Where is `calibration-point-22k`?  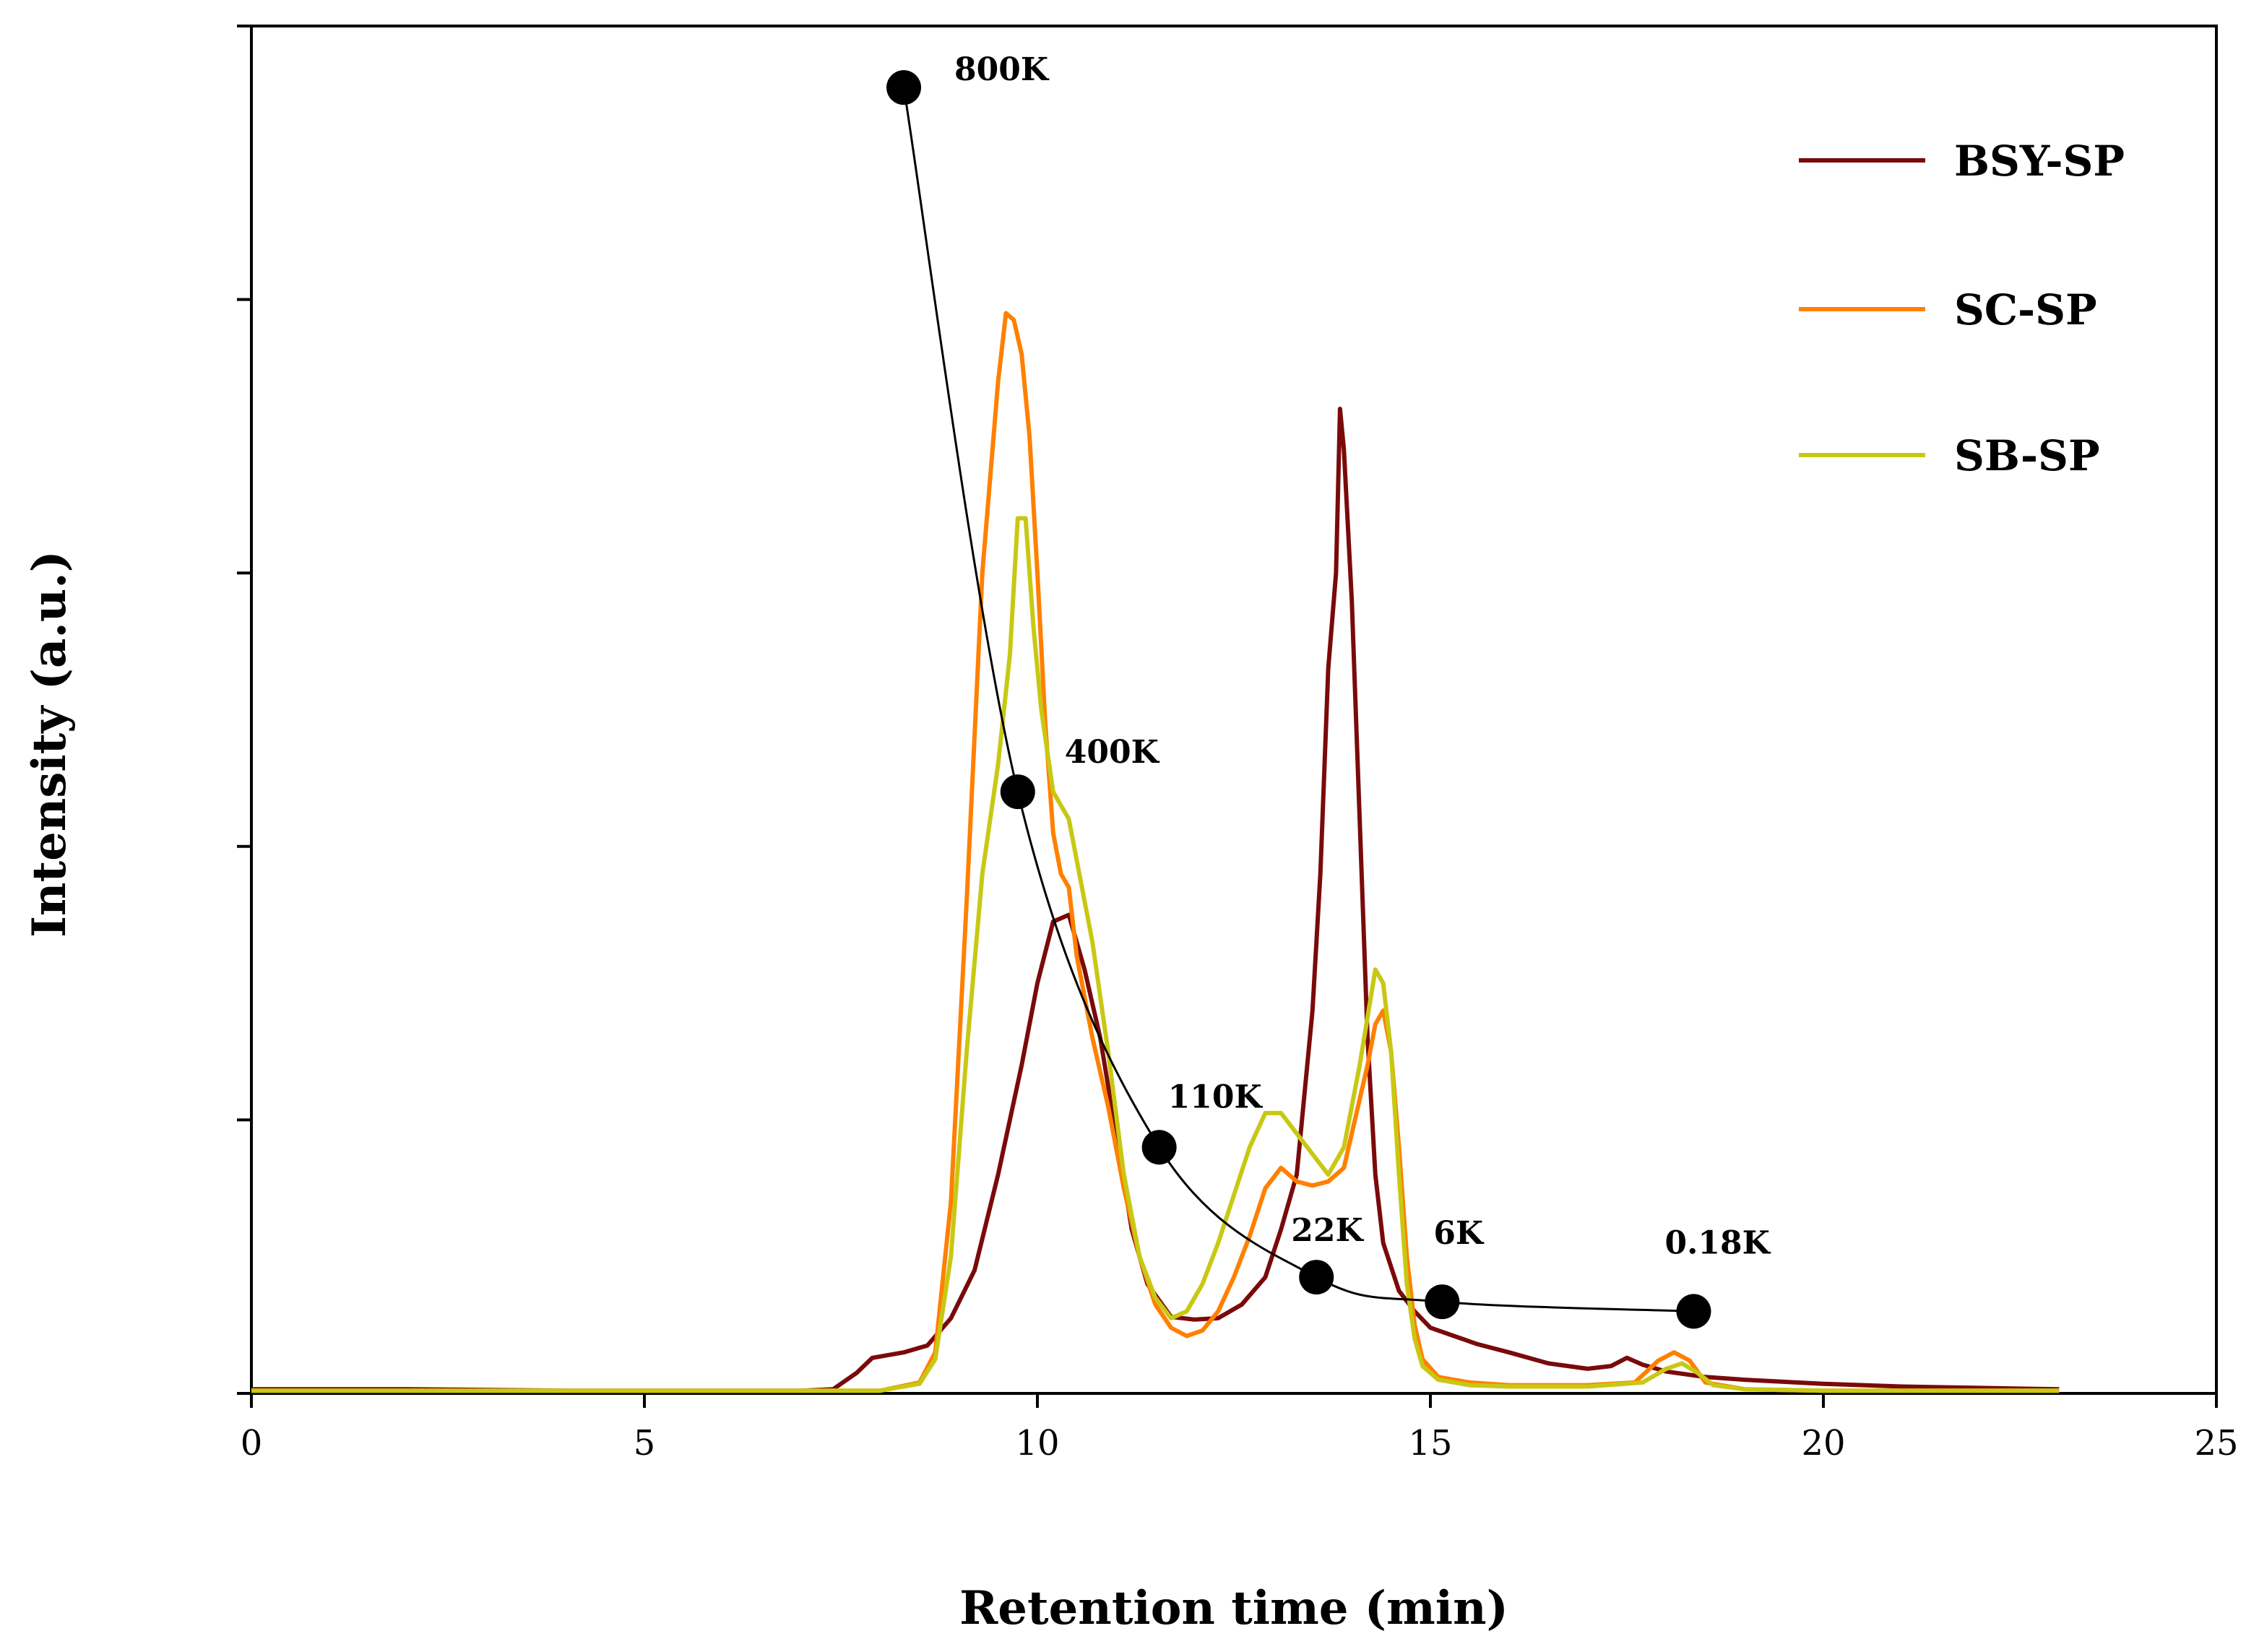
calibration-point-22k is located at coordinates (1316, 1277).